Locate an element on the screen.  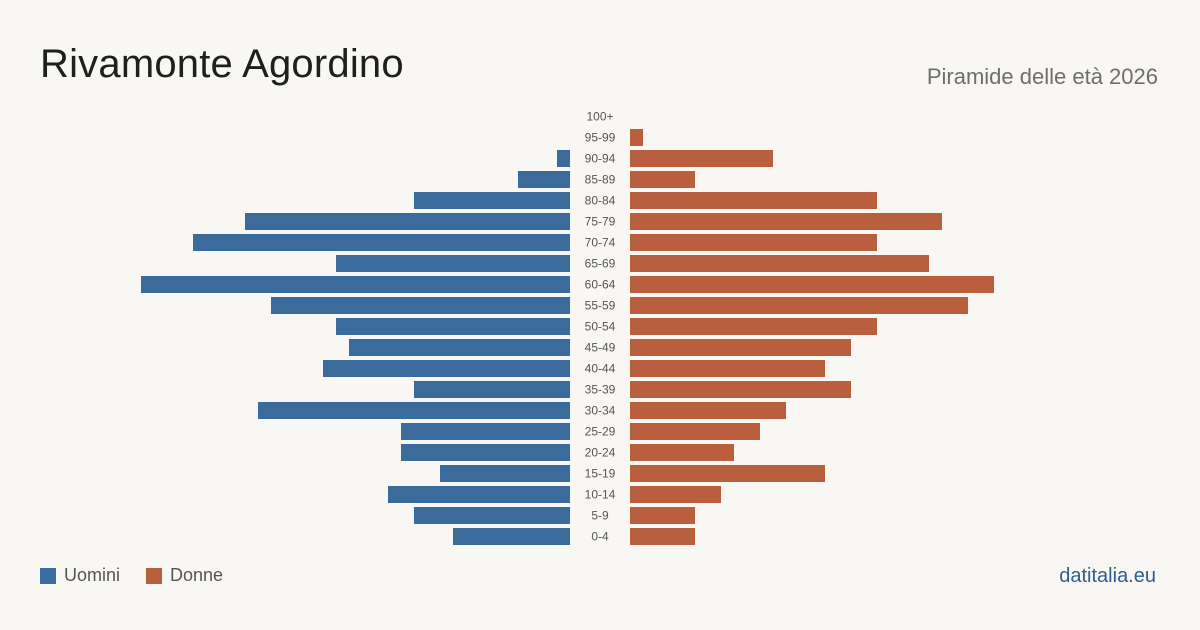
age-label-80-84: 80-84 is located at coordinates (600, 201).